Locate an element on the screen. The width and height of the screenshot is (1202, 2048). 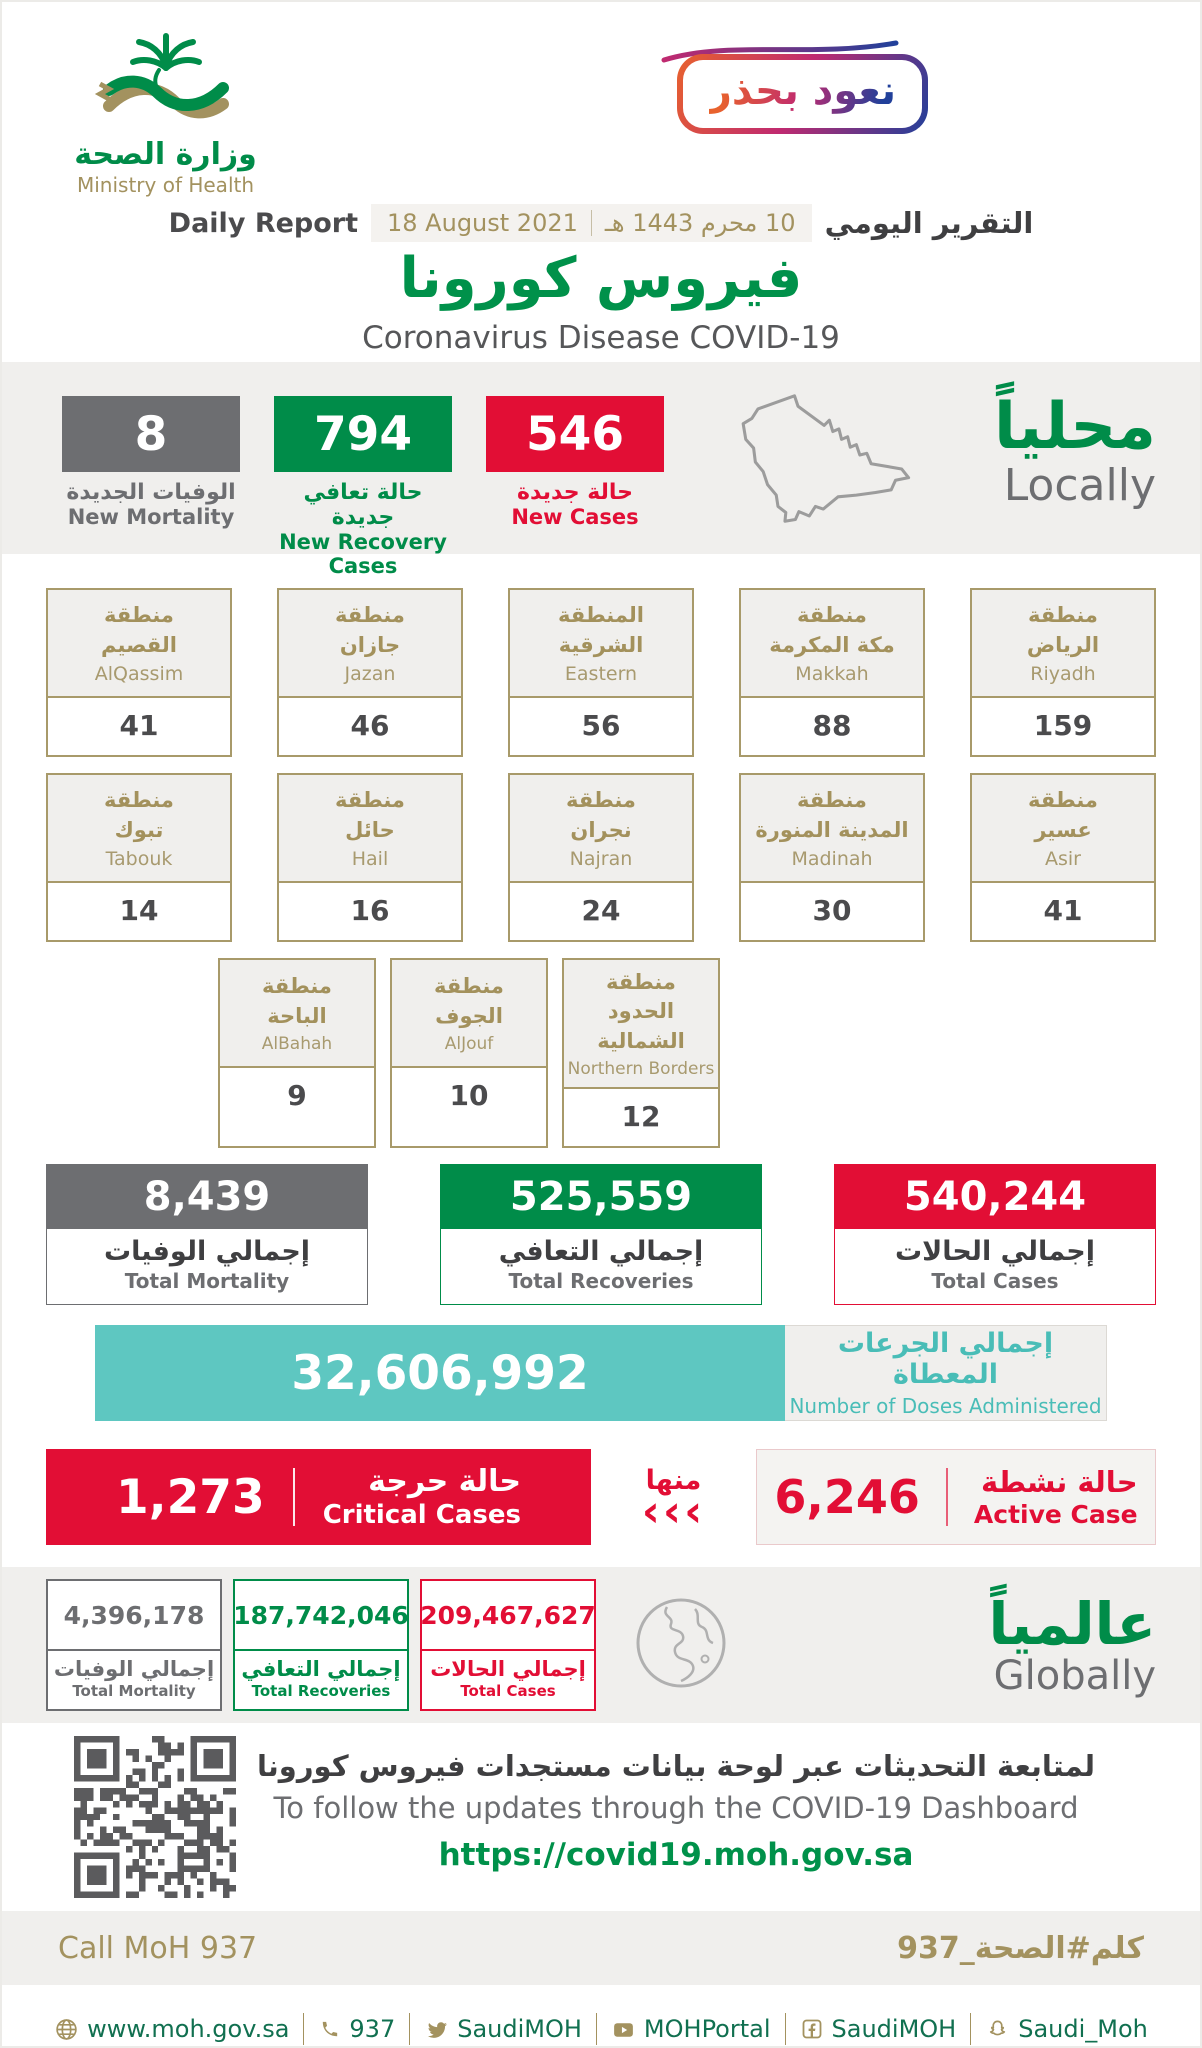
total-mortality-card: 8,439 إجمالي الوفيات Total Mortality is located at coordinates (207, 1235).